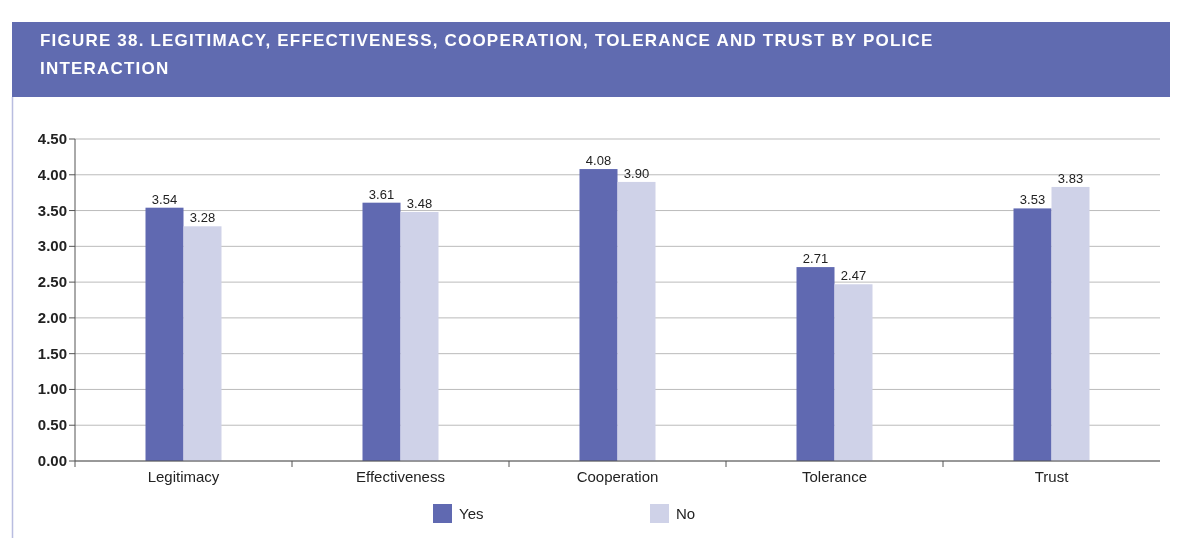  Describe the element at coordinates (1032, 200) in the screenshot. I see `data-label: 3.53` at that location.